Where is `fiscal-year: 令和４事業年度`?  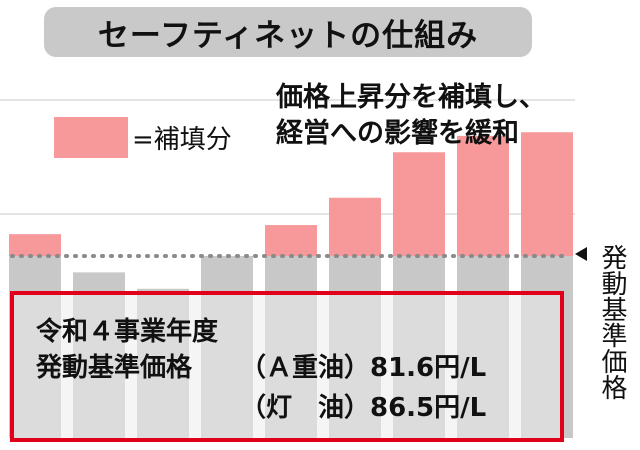 fiscal-year: 令和４事業年度 is located at coordinates (127, 332).